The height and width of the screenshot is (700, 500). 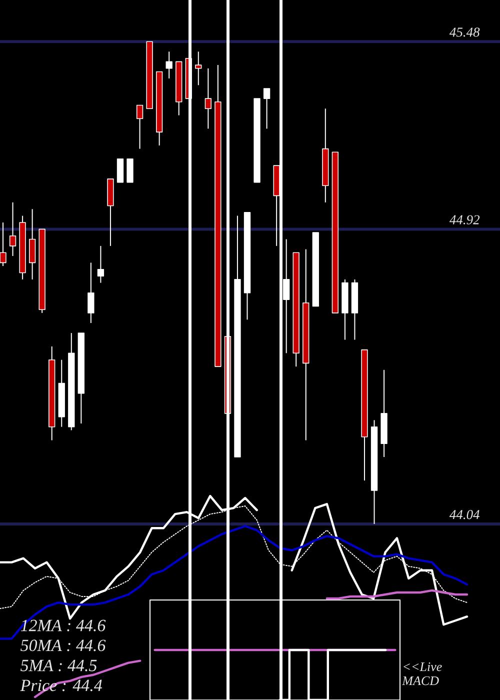 What do you see at coordinates (58, 666) in the screenshot?
I see `annotation: 5MA : 44.5` at bounding box center [58, 666].